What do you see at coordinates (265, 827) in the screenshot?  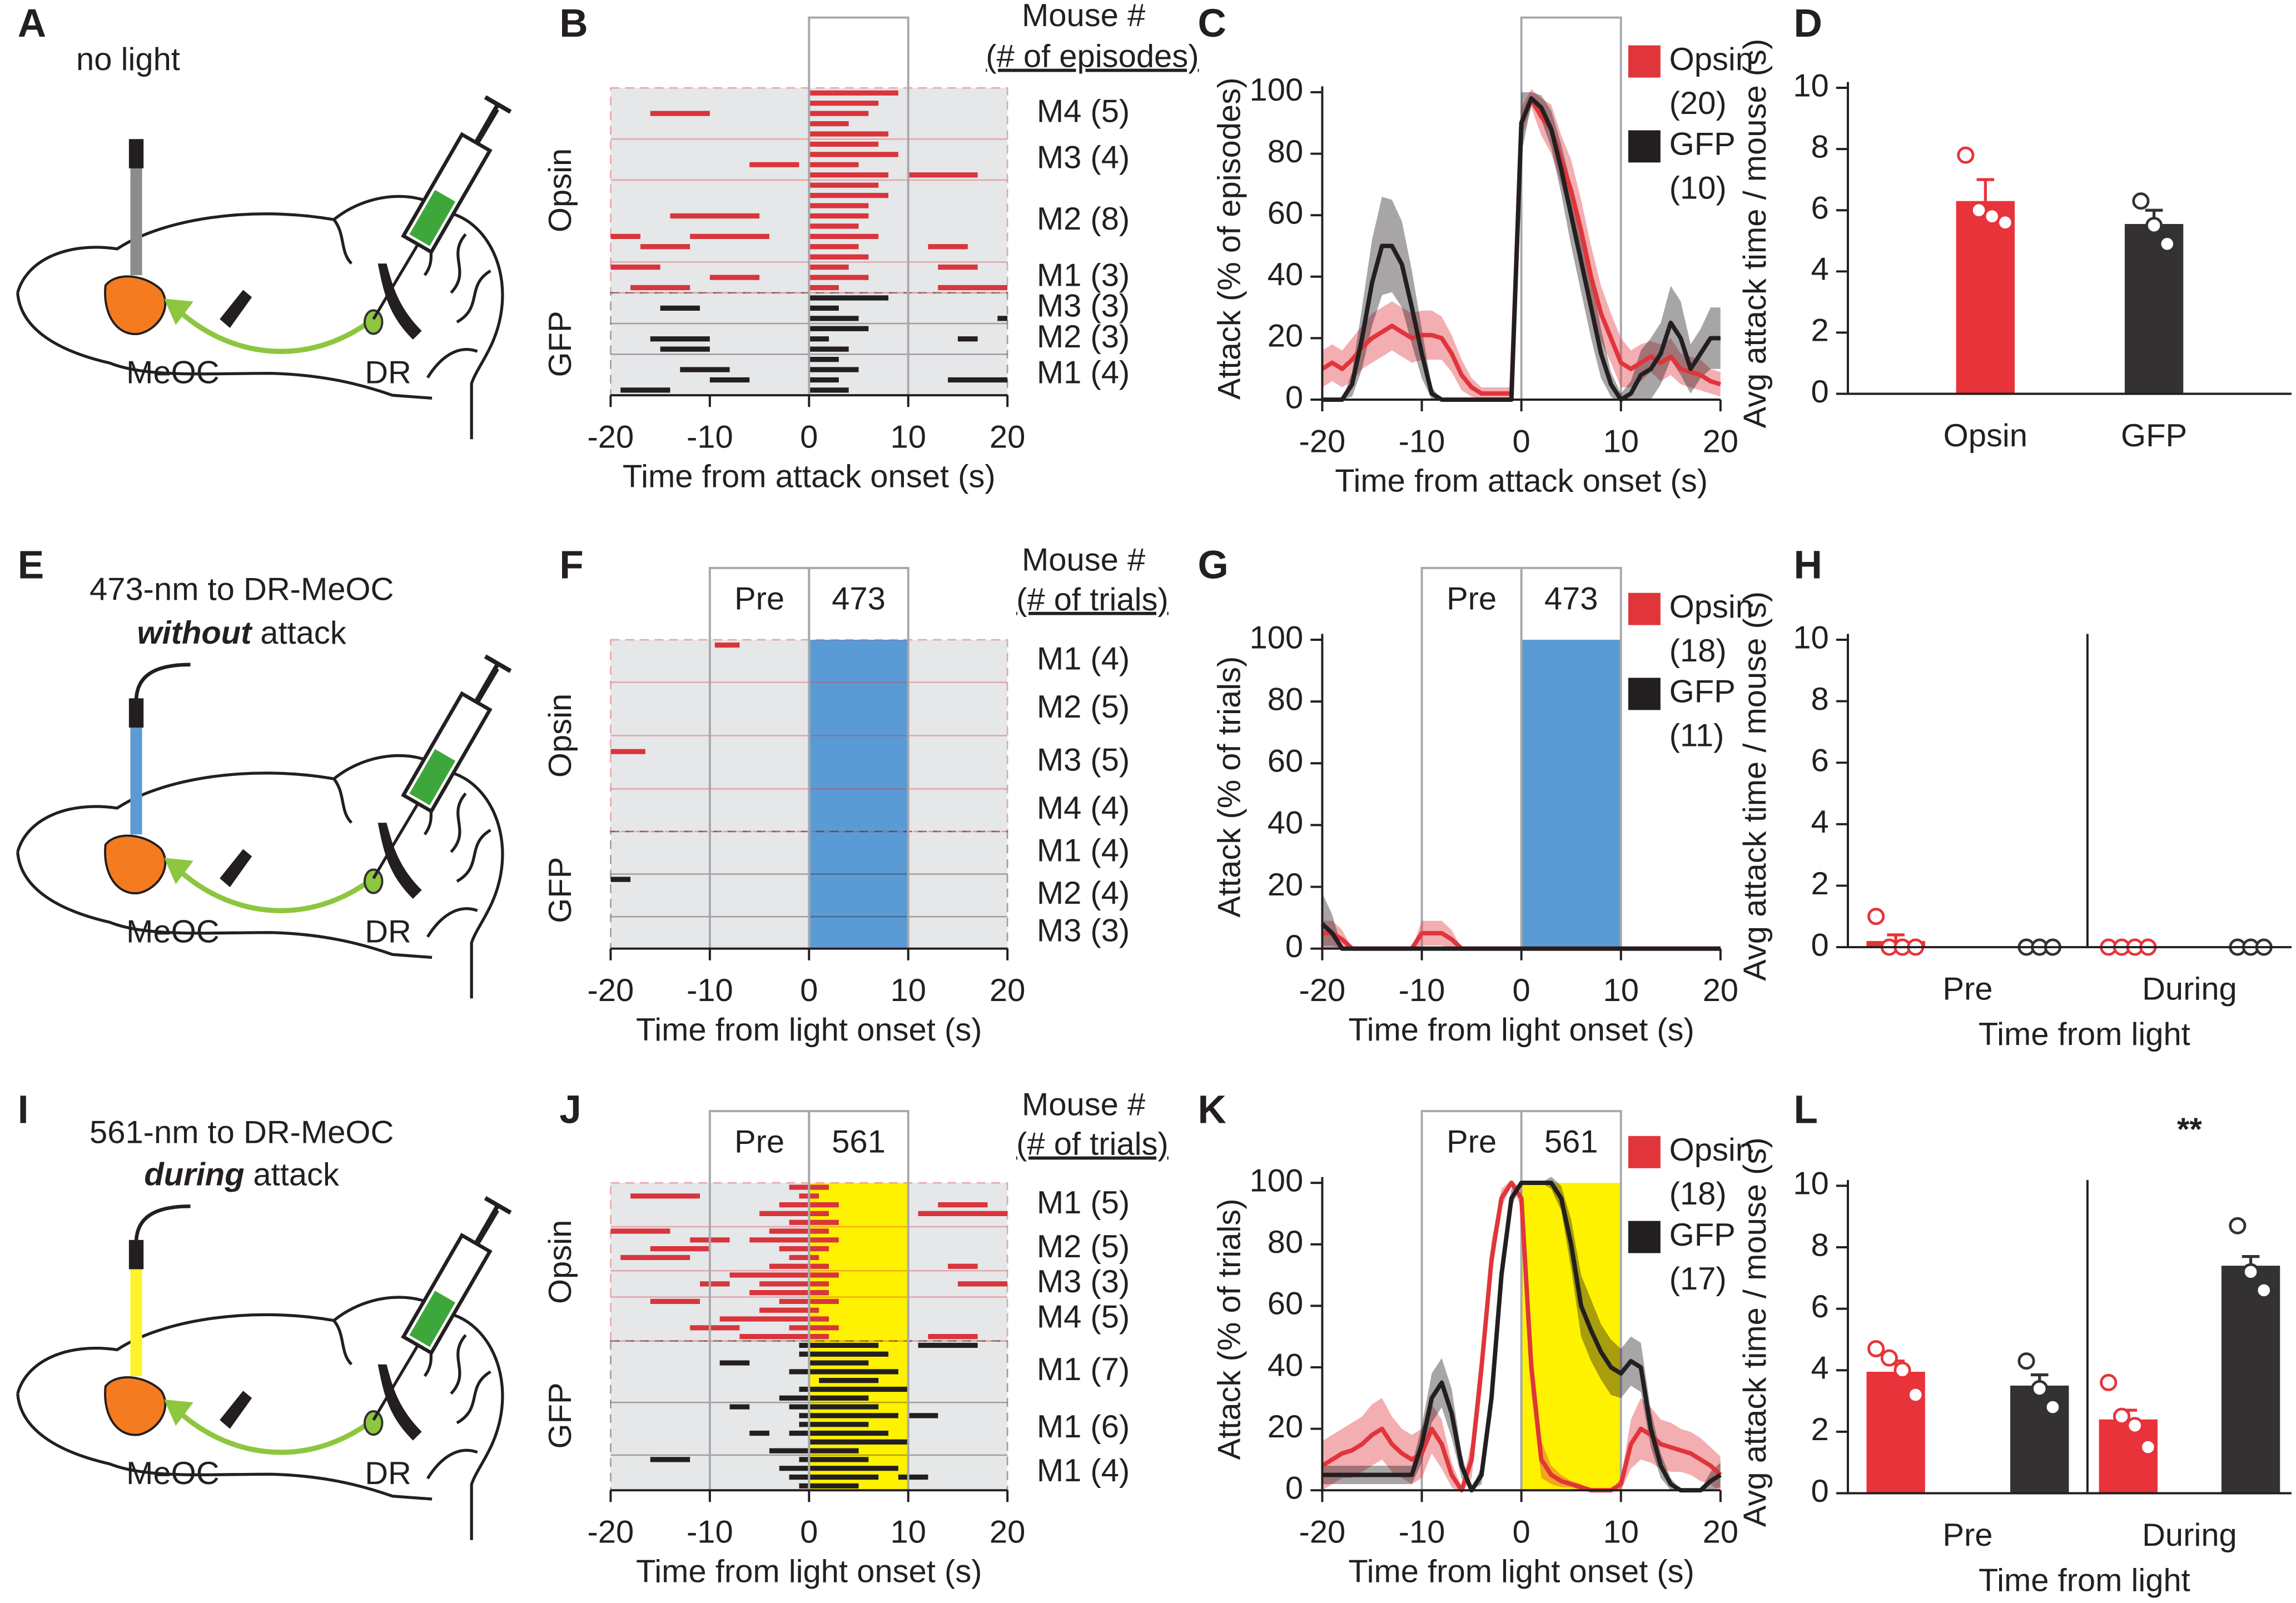 I see `brain-group: MeOC DR` at bounding box center [265, 827].